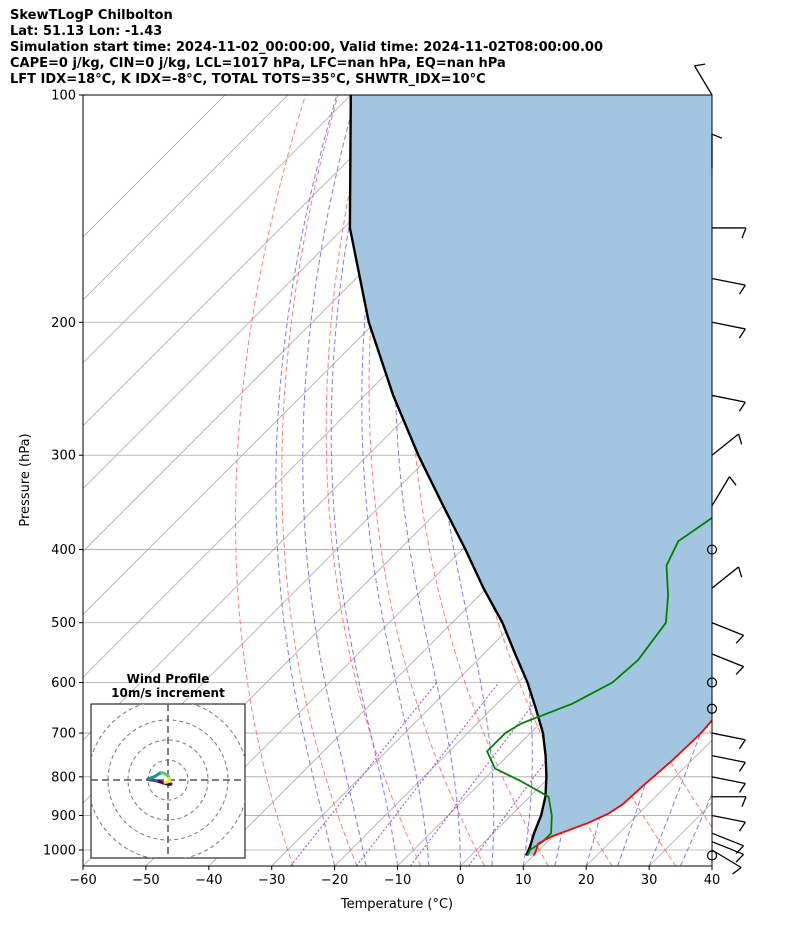 The image size is (794, 937). Describe the element at coordinates (63, 623) in the screenshot. I see `y-tick-label: 500` at that location.